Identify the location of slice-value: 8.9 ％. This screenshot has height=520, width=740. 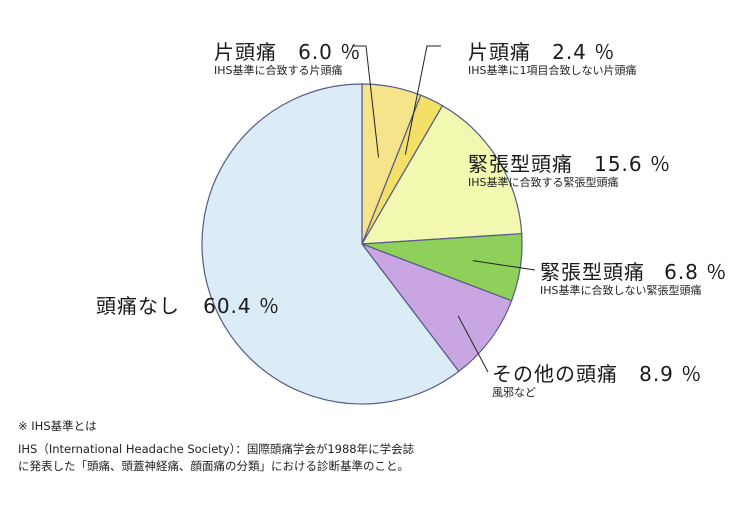
(671, 374).